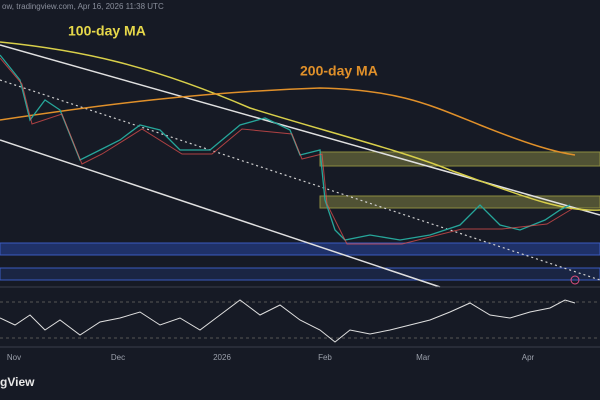 The width and height of the screenshot is (600, 400). I want to click on brand: gView, so click(17, 382).